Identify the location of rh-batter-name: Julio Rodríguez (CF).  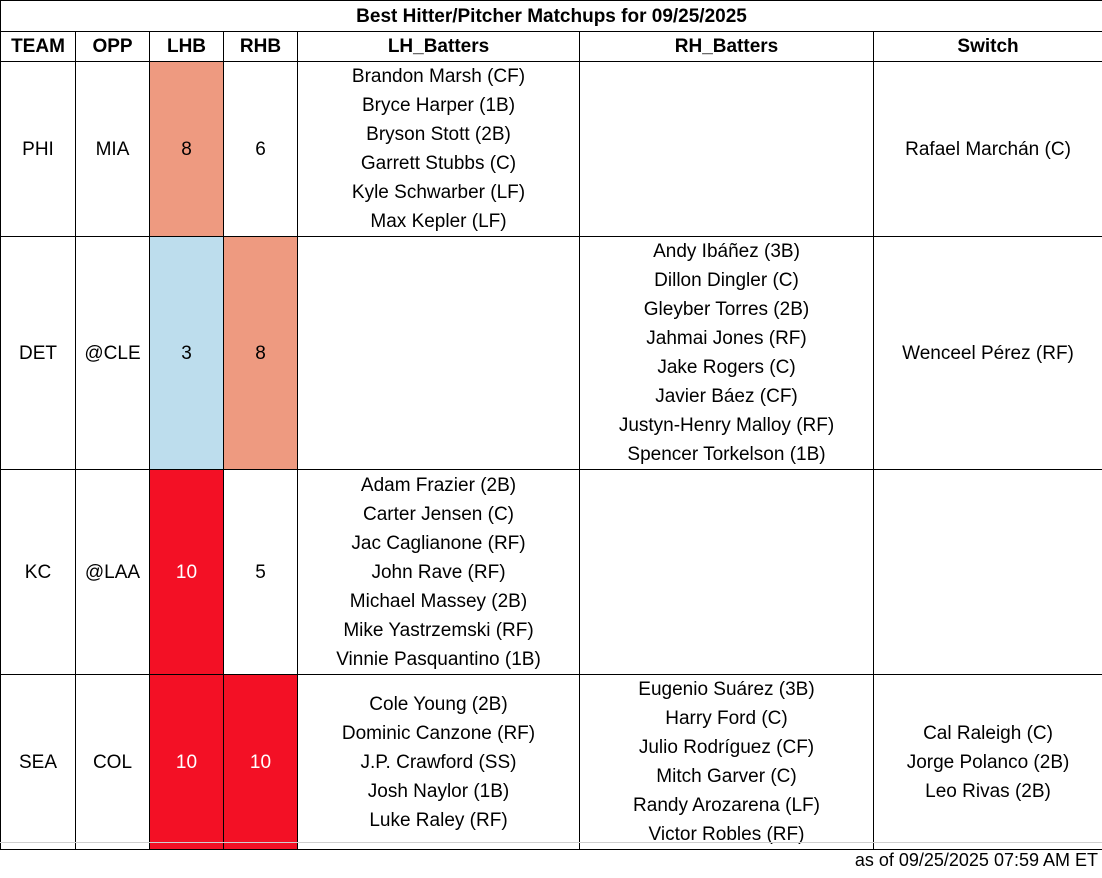
(726, 747).